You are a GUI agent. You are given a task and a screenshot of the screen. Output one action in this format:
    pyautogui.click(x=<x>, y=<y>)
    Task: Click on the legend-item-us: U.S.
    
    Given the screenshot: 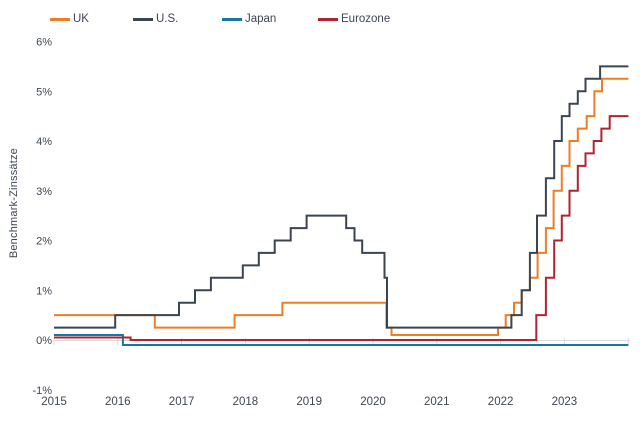 What is the action you would take?
    pyautogui.click(x=155, y=19)
    